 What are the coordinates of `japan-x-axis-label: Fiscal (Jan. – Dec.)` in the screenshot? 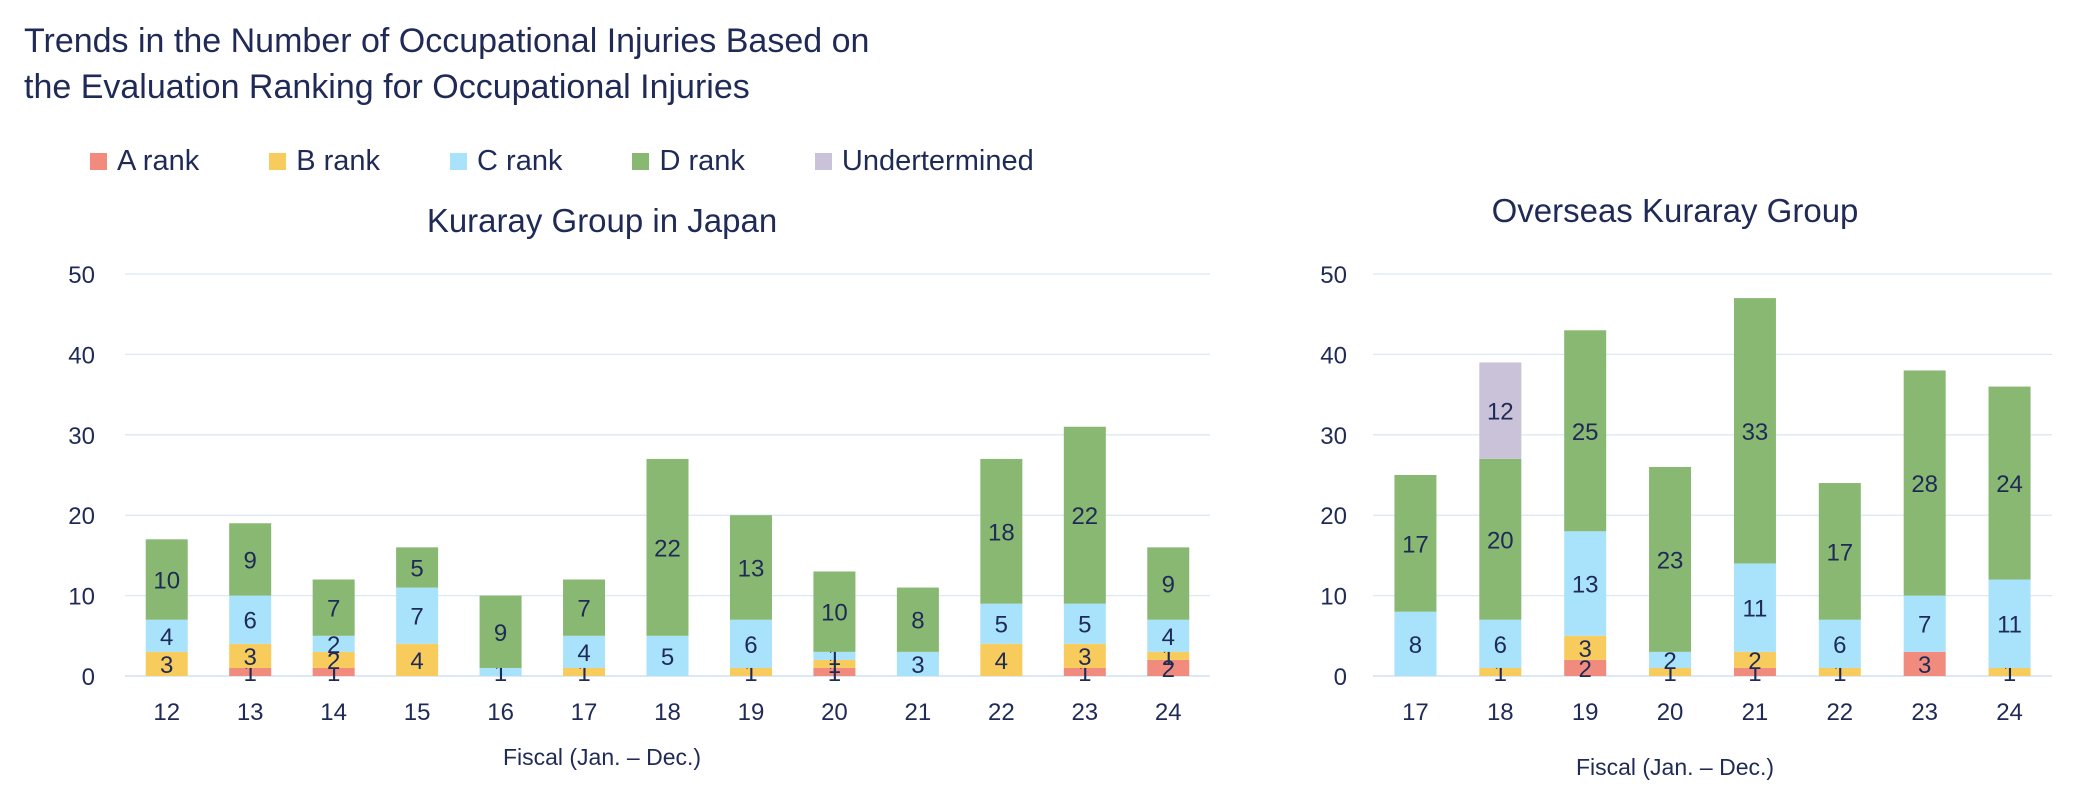 It's located at (602, 757).